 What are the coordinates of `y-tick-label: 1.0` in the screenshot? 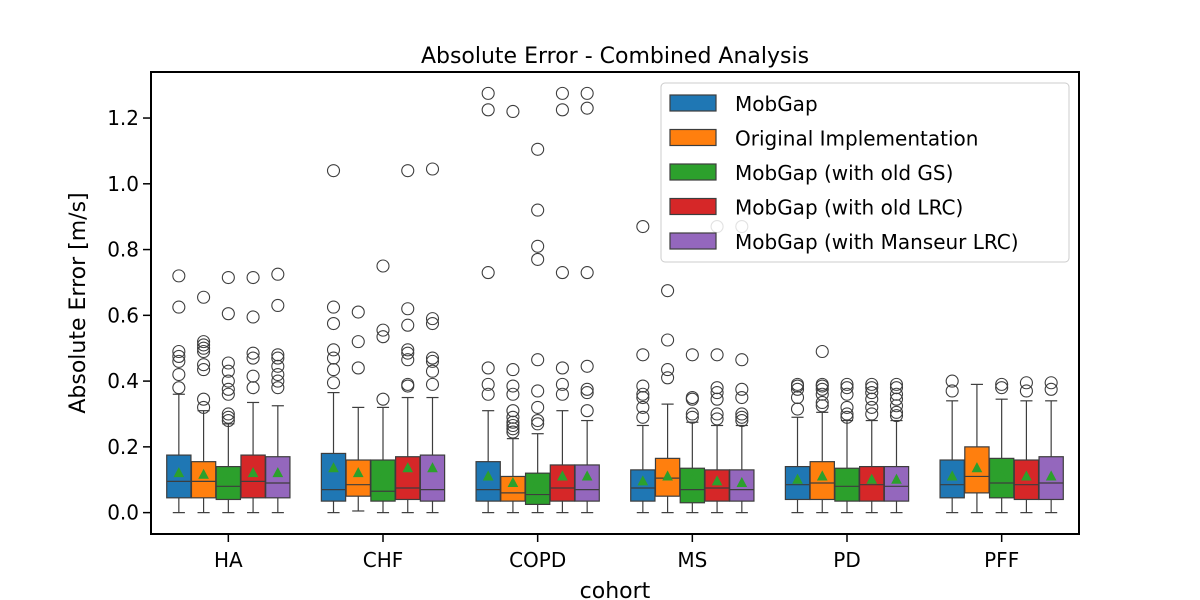 It's located at (123, 184).